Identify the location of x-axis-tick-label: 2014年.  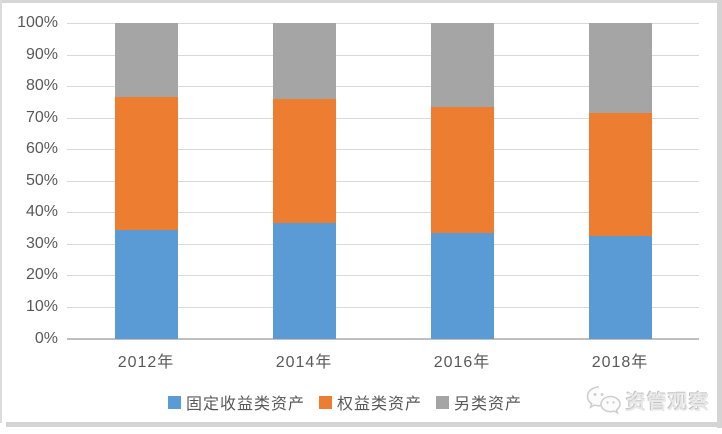
(304, 362).